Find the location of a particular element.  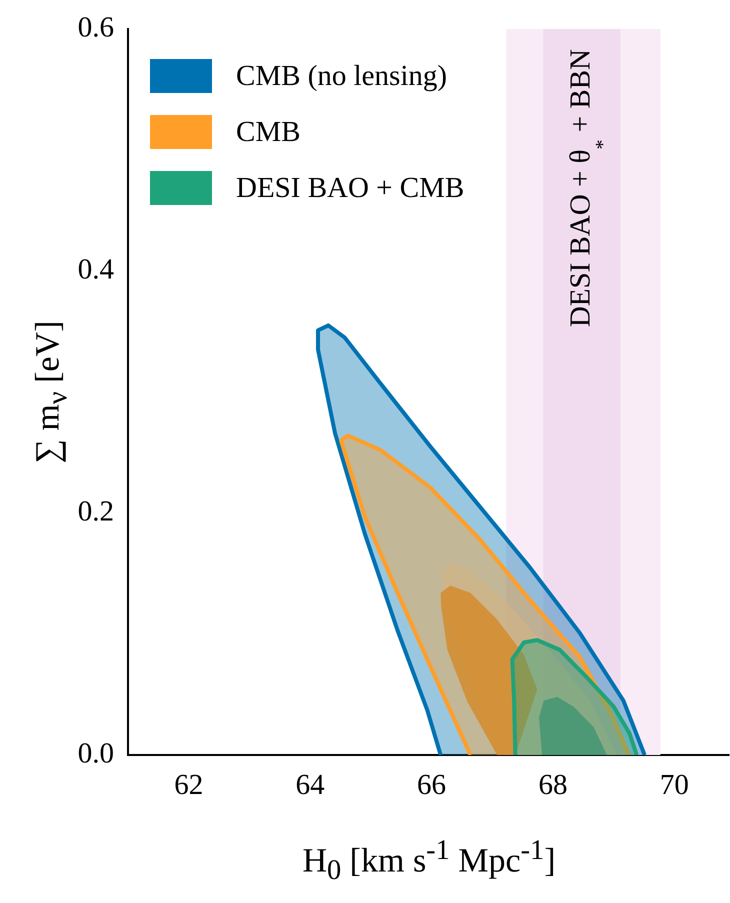

x-tick-label: 68 is located at coordinates (553, 785).